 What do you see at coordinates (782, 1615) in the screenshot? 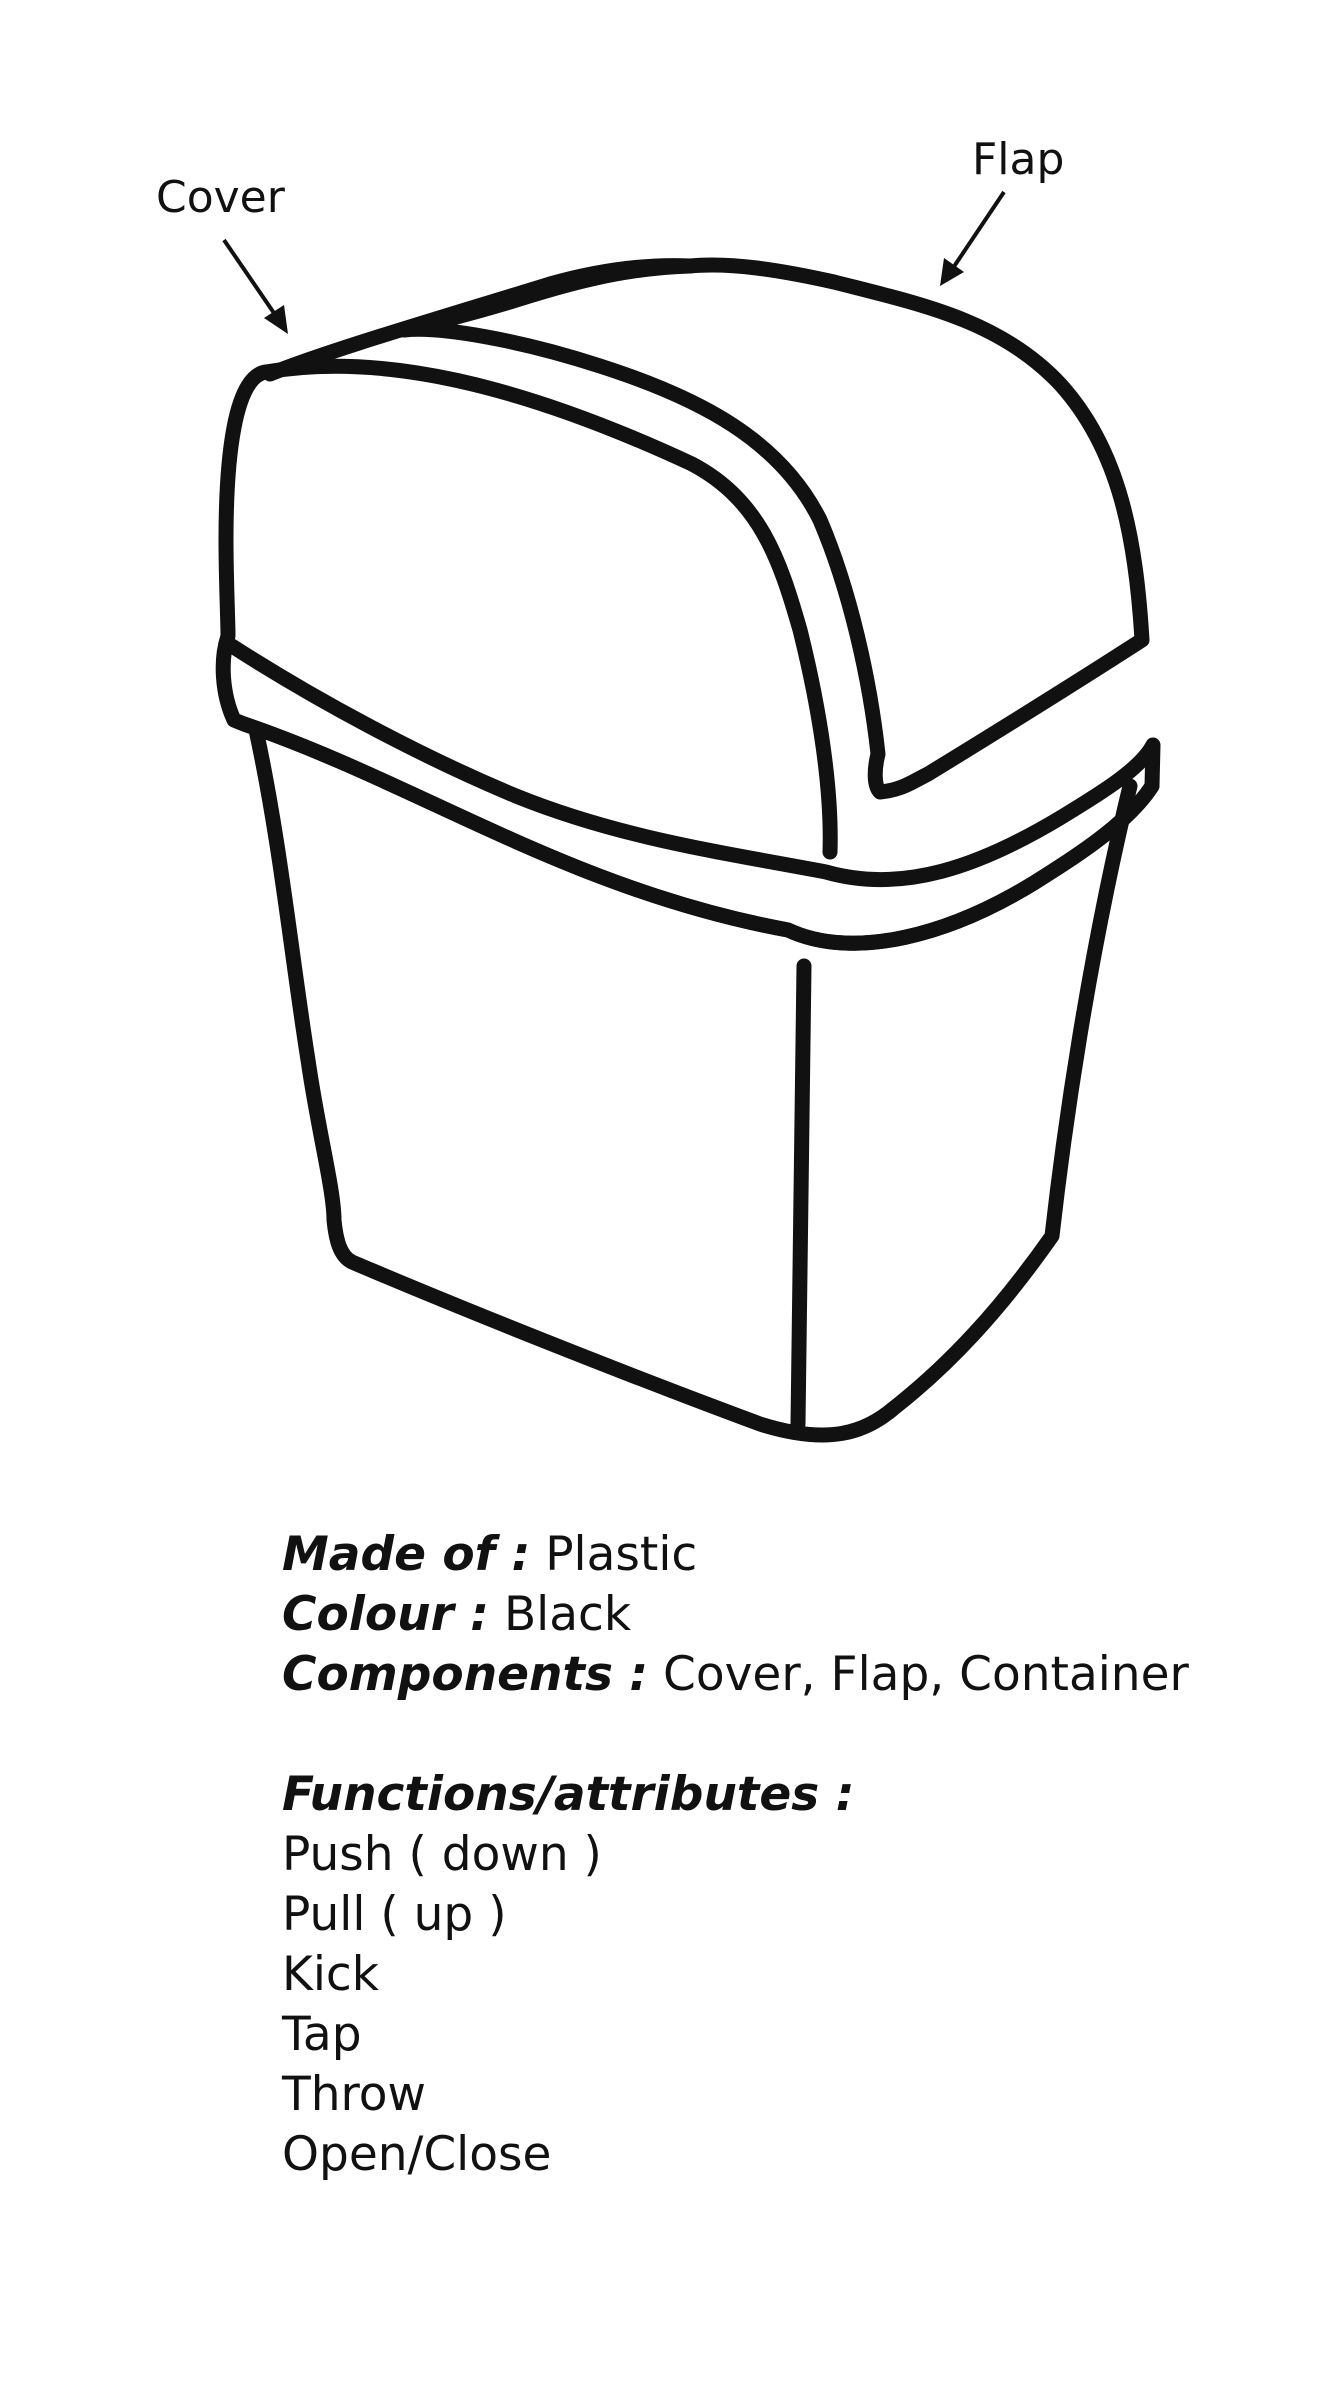
I see `spec-colour: Colour : Black` at bounding box center [782, 1615].